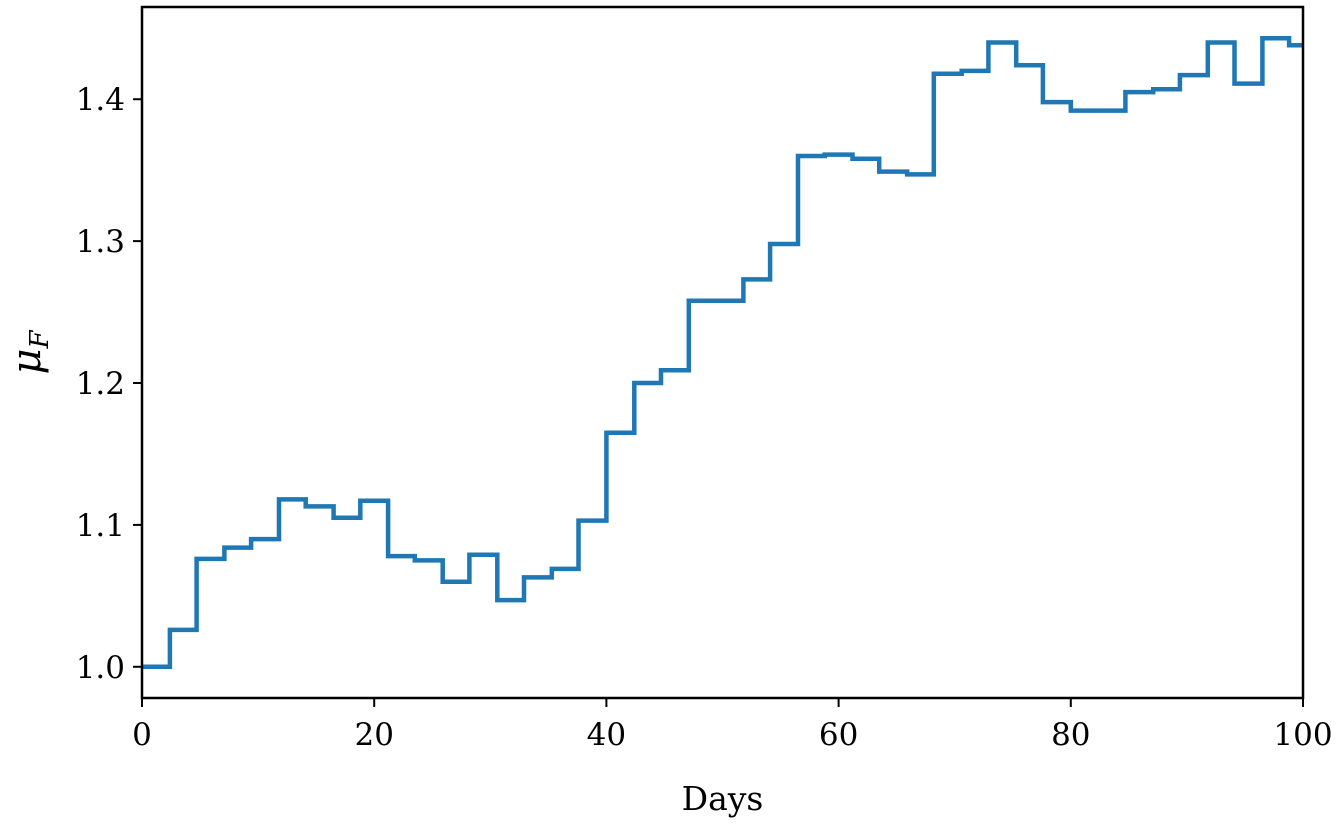  I want to click on y-tick-label-3: 1.3, so click(100, 242).